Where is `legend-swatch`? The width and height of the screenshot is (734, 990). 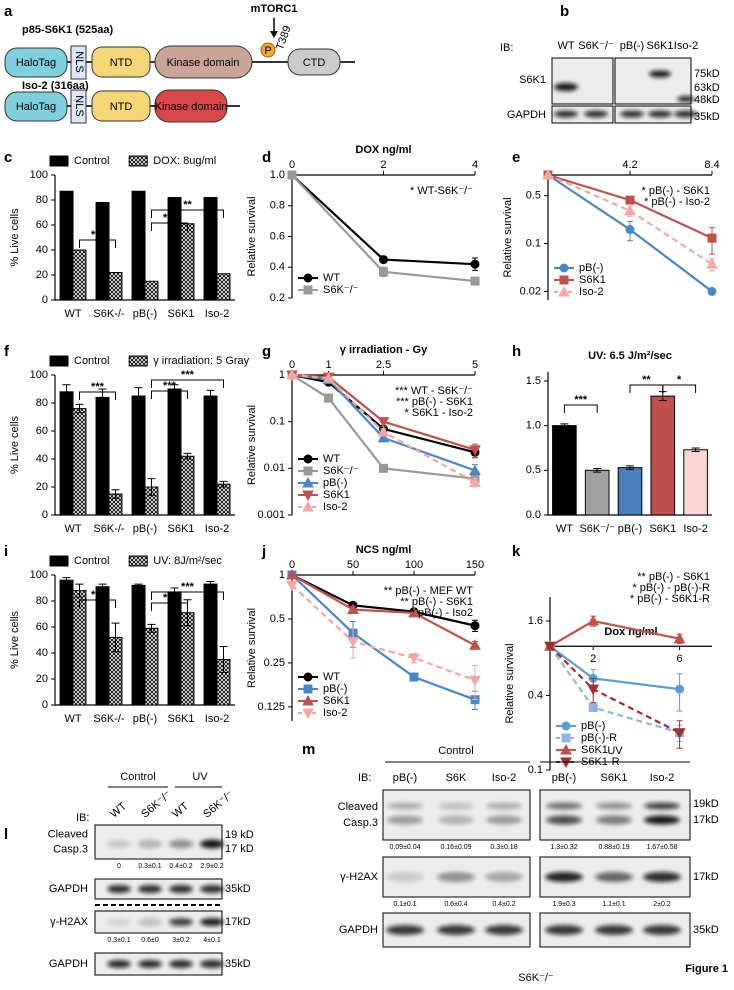
legend-swatch is located at coordinates (59, 361).